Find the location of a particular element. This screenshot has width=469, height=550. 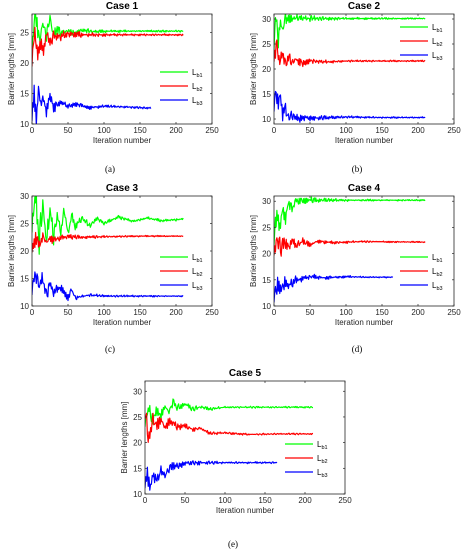

chart-title: Case 5 is located at coordinates (245, 373).